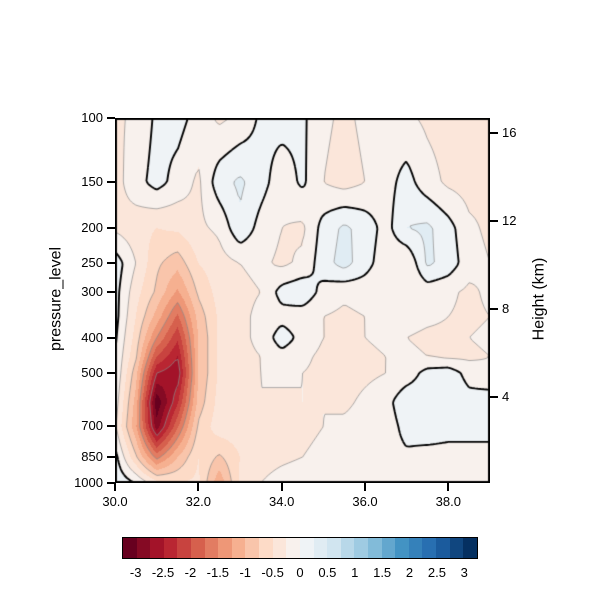 Image resolution: width=600 pixels, height=600 pixels. I want to click on pressure-axis-tick-label: 150, so click(92, 182).